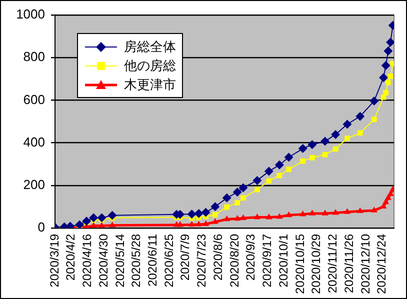 This screenshot has height=299, width=407. Describe the element at coordinates (234, 261) in the screenshot. I see `x-tick-label: 2020/8/20` at that location.